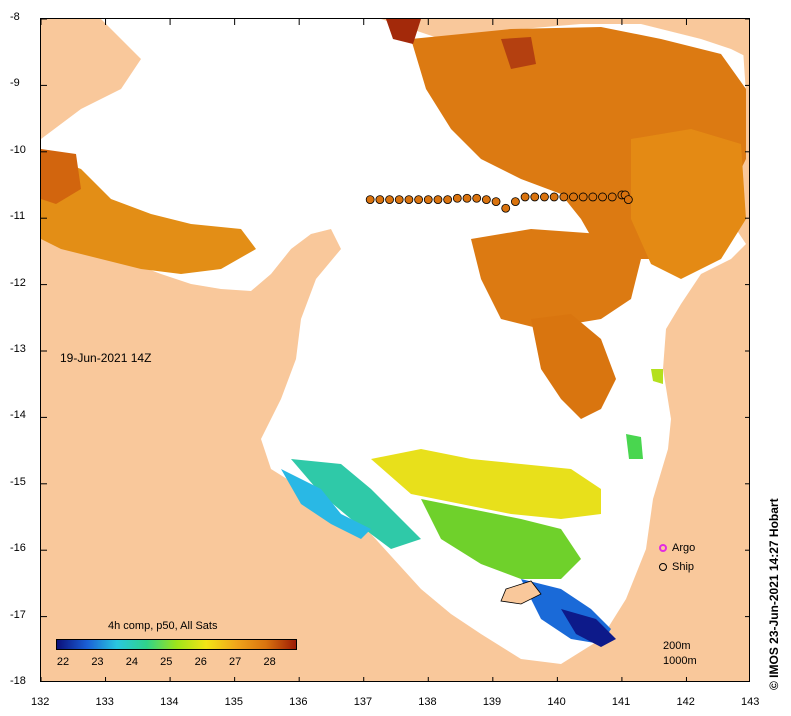 The width and height of the screenshot is (791, 716). I want to click on colorbar-tick-label: 26, so click(200, 662).